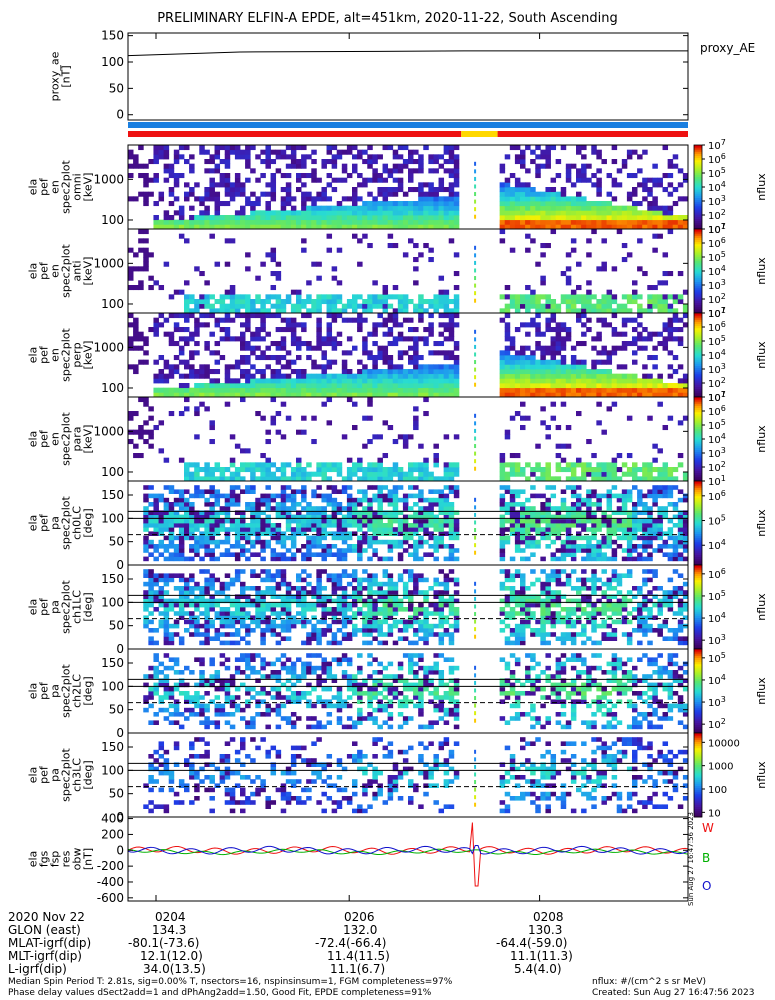  I want to click on colorbar-en2-tick-label: 101, so click(717, 313).